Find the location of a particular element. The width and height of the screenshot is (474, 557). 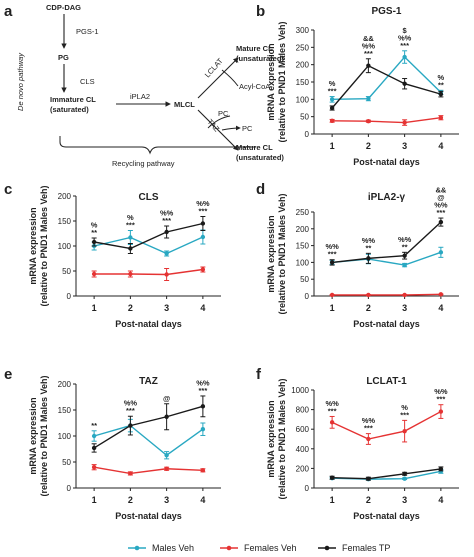

legend-label-females-veh: Females Veh is located at coordinates (270, 548).